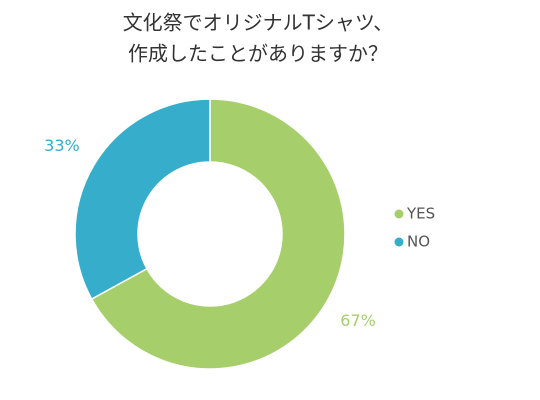 The width and height of the screenshot is (540, 400). What do you see at coordinates (142, 199) in the screenshot?
I see `donut-segment` at bounding box center [142, 199].